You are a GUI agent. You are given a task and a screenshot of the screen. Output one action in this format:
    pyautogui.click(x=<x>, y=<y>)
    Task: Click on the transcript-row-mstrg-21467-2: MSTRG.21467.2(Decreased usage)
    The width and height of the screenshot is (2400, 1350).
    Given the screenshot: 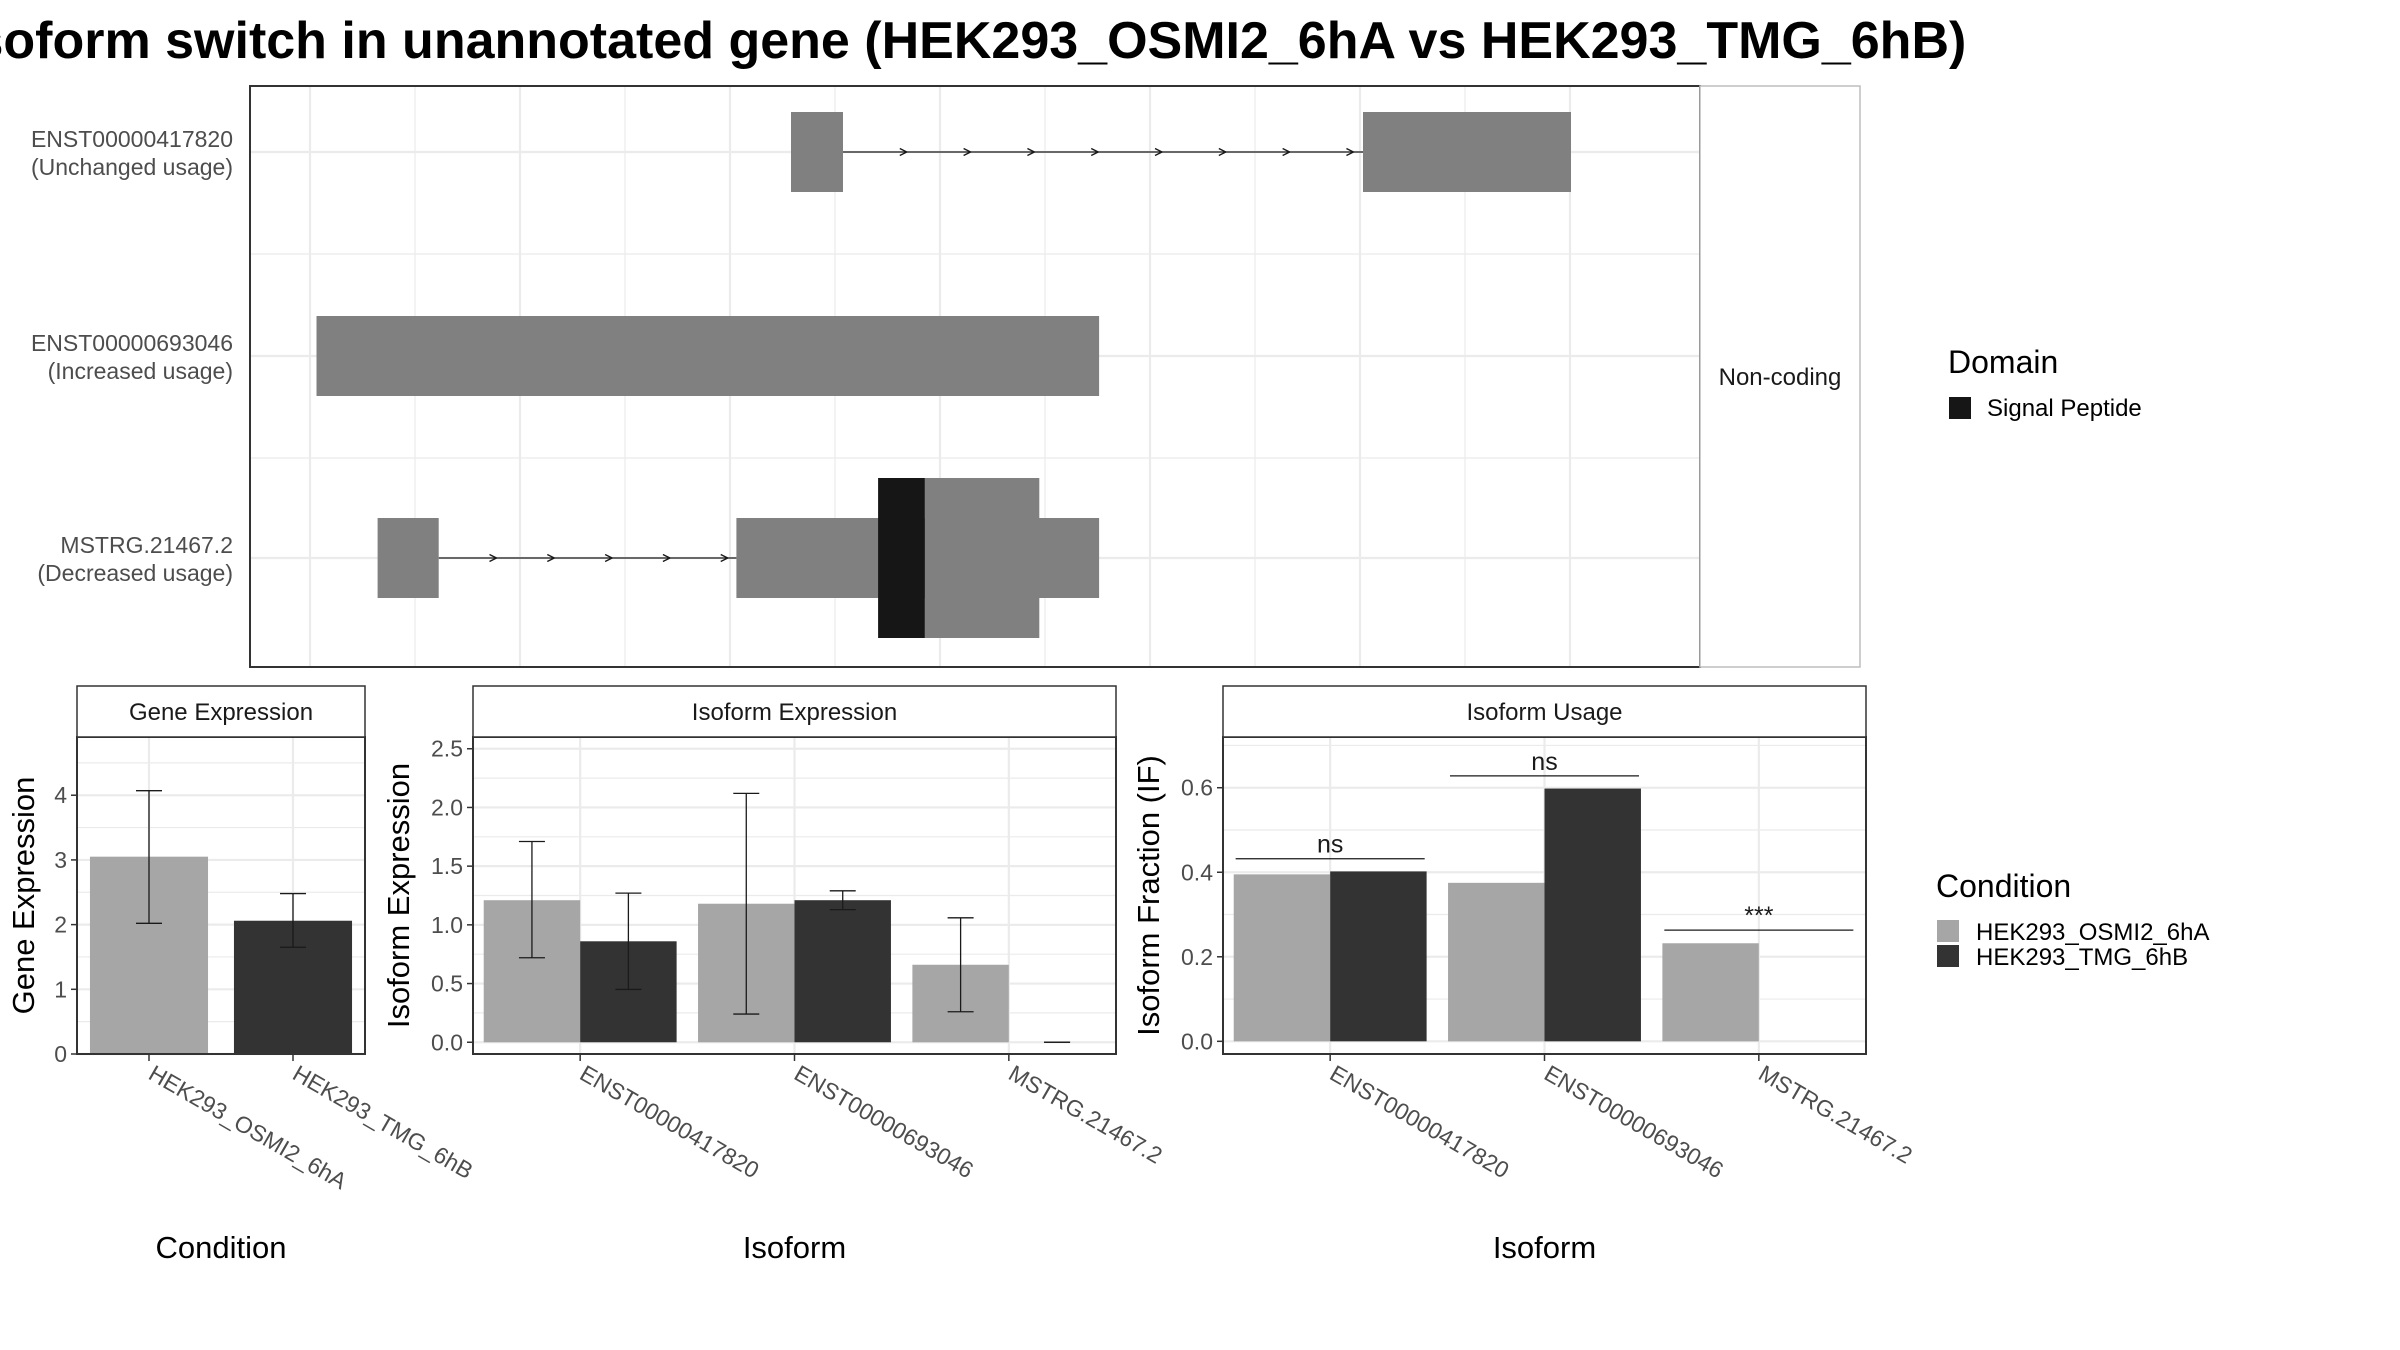 What is the action you would take?
    pyautogui.click(x=568, y=558)
    